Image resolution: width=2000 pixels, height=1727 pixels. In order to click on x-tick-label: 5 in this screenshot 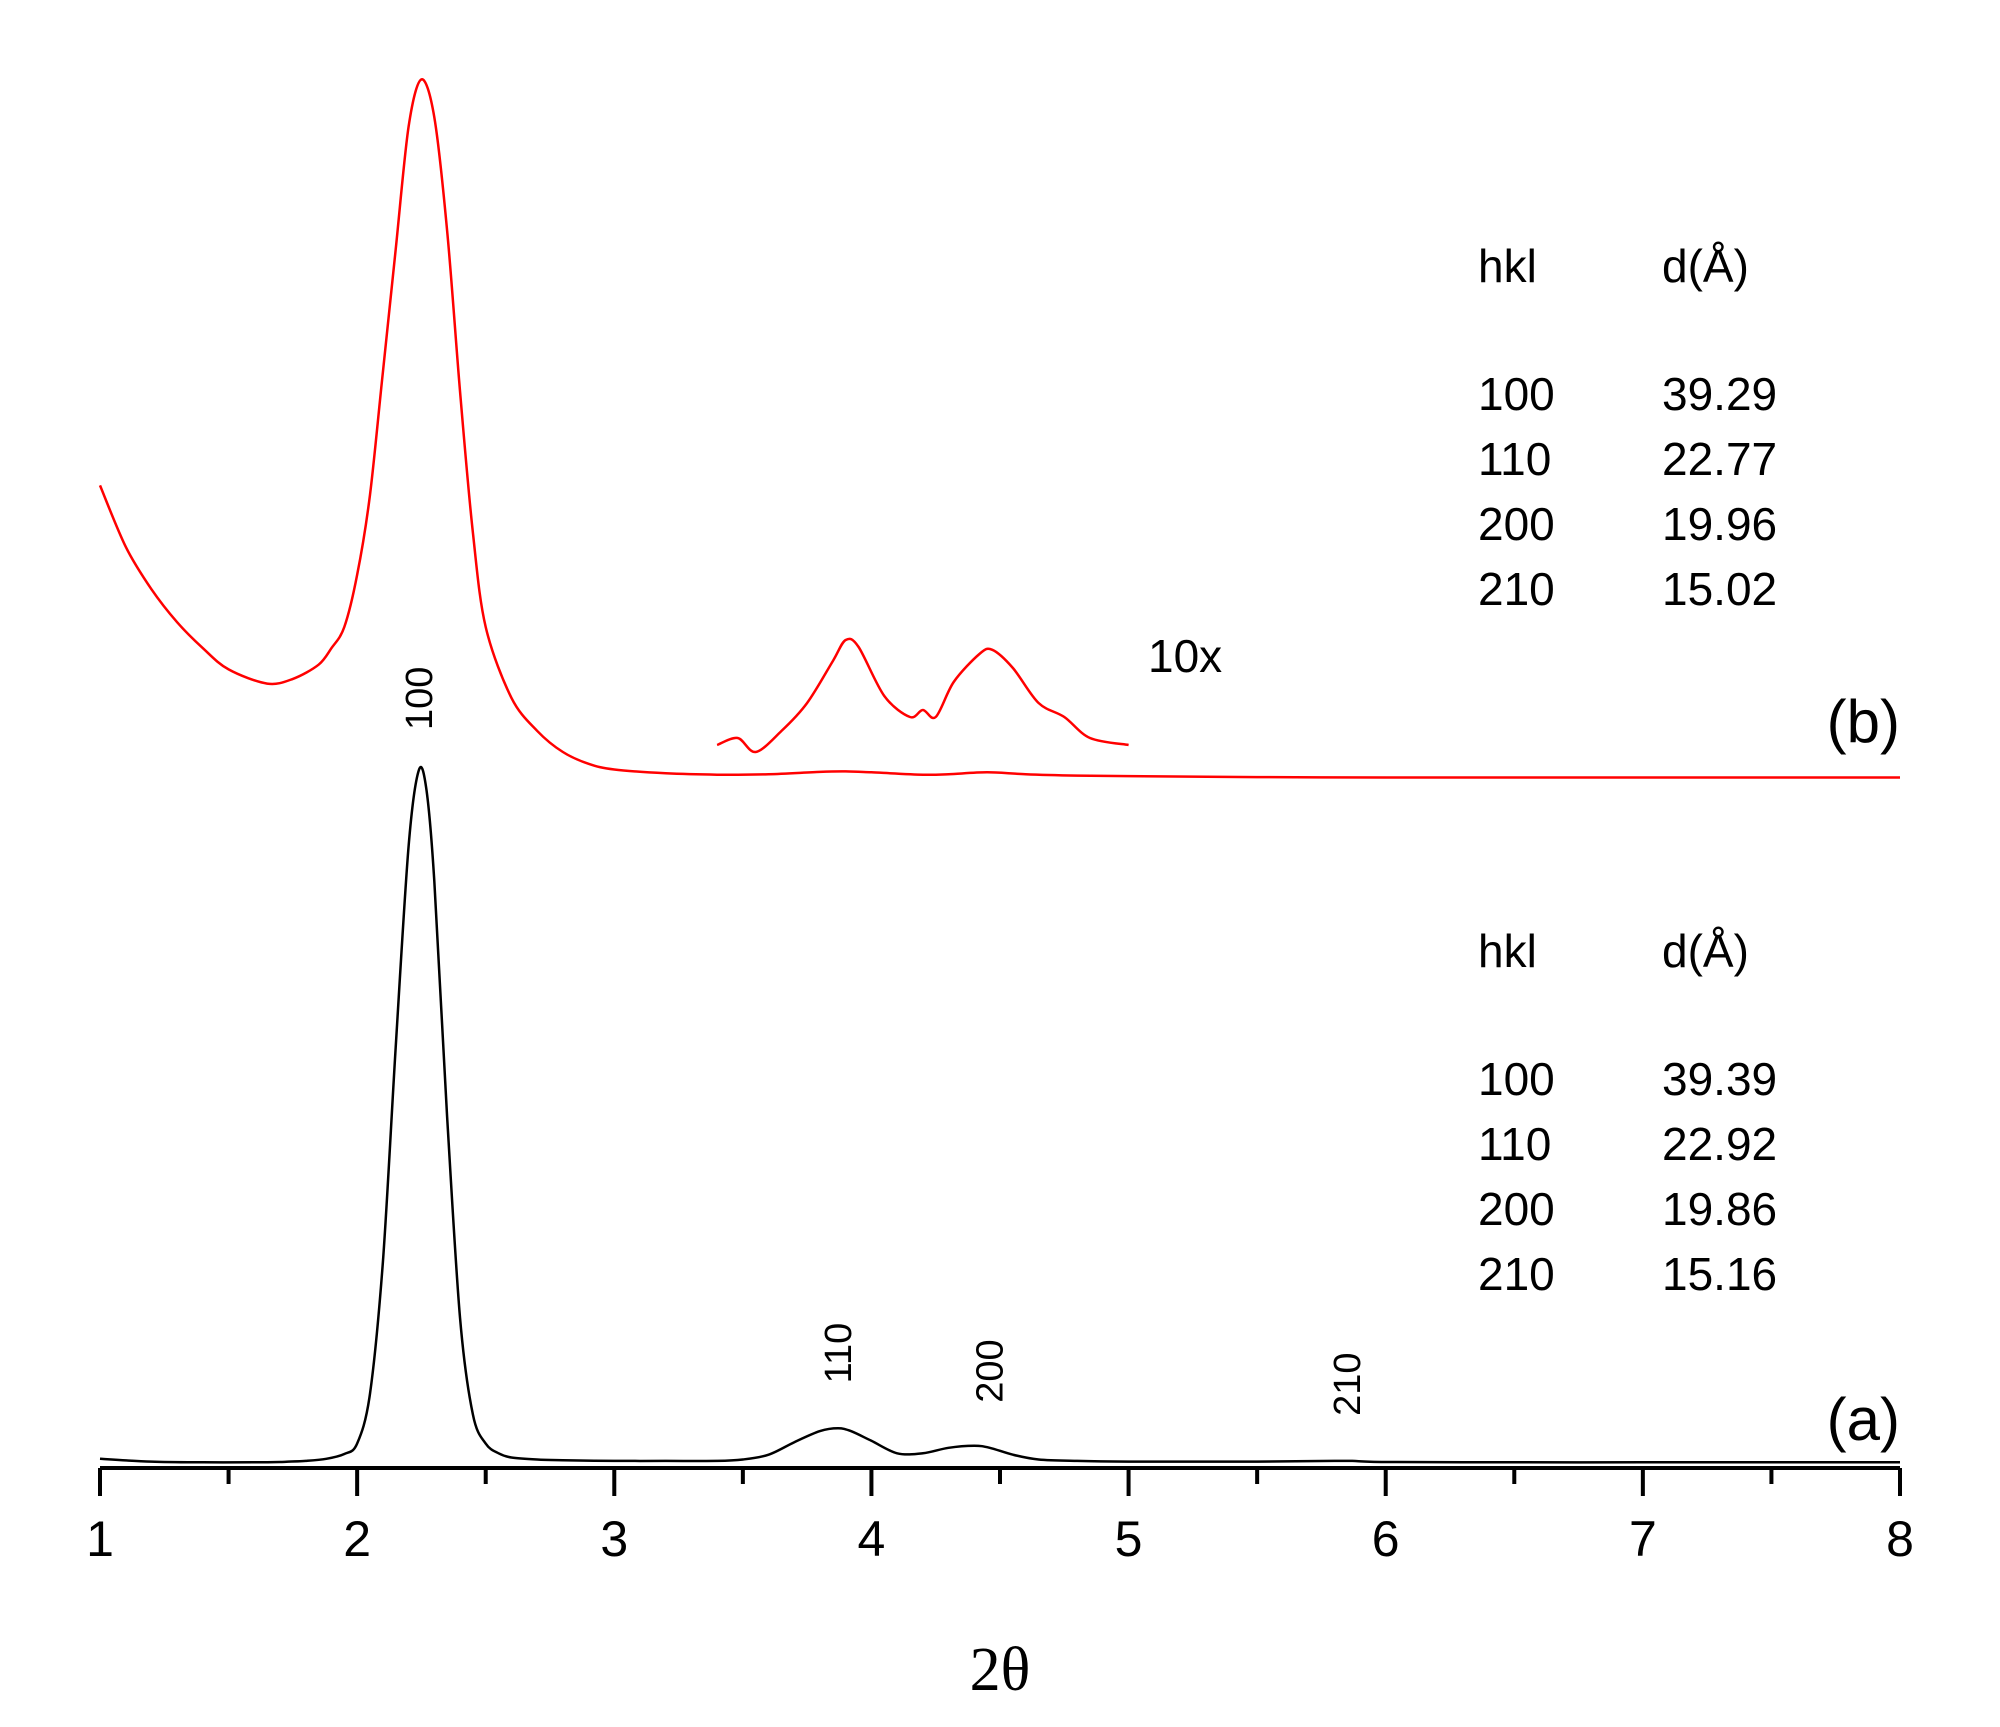, I will do `click(1129, 1539)`.